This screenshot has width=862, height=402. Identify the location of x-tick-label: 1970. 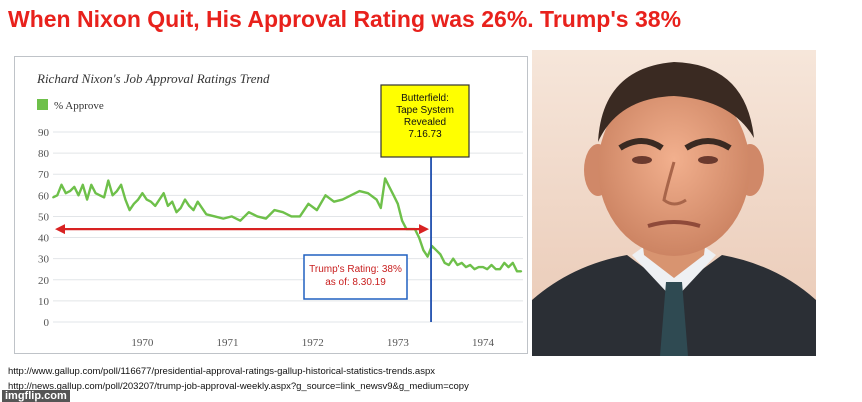
(142, 343).